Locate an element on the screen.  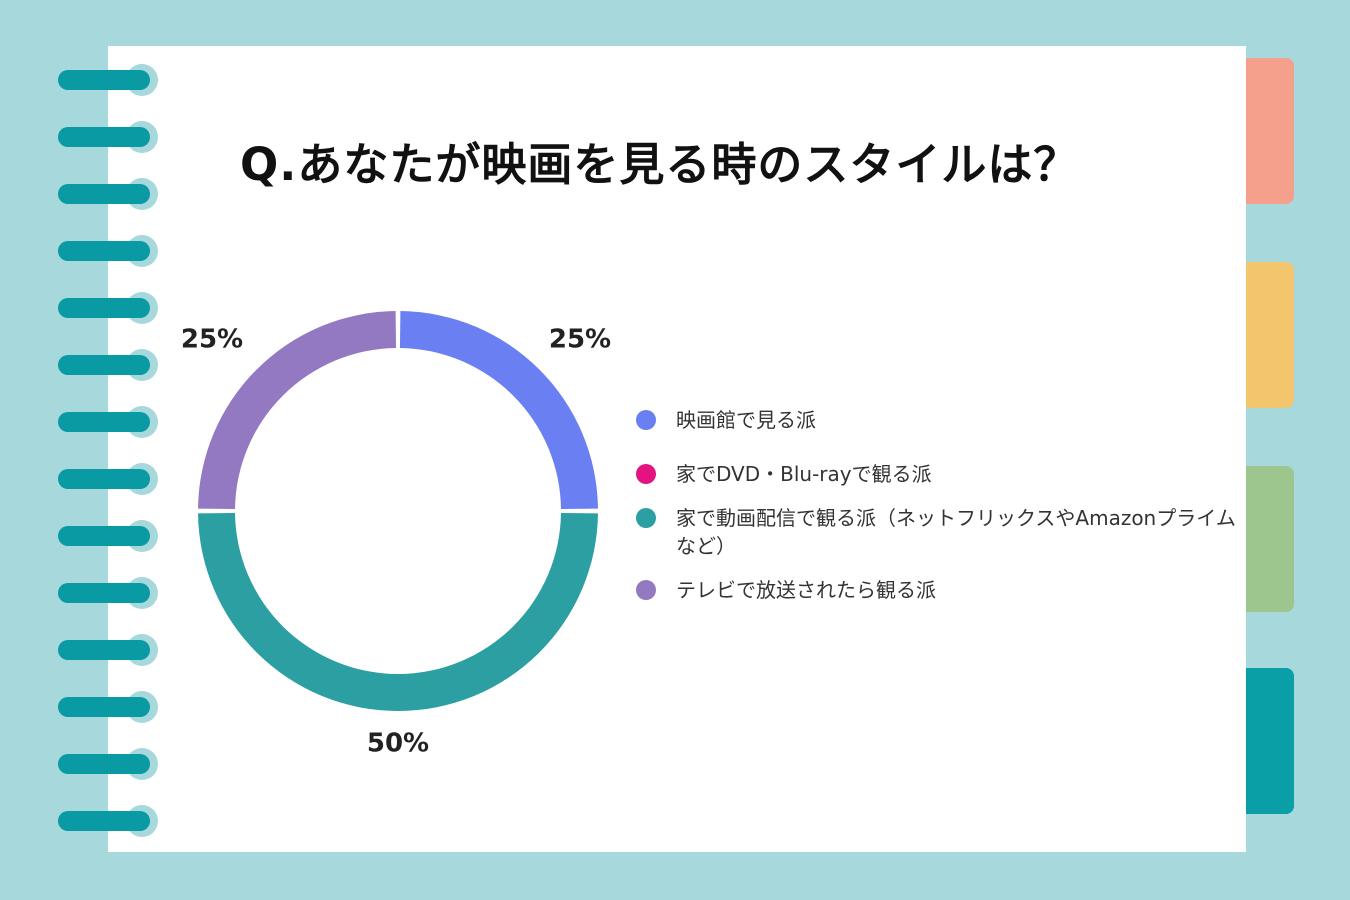
index-tab-salmon is located at coordinates (1266, 131).